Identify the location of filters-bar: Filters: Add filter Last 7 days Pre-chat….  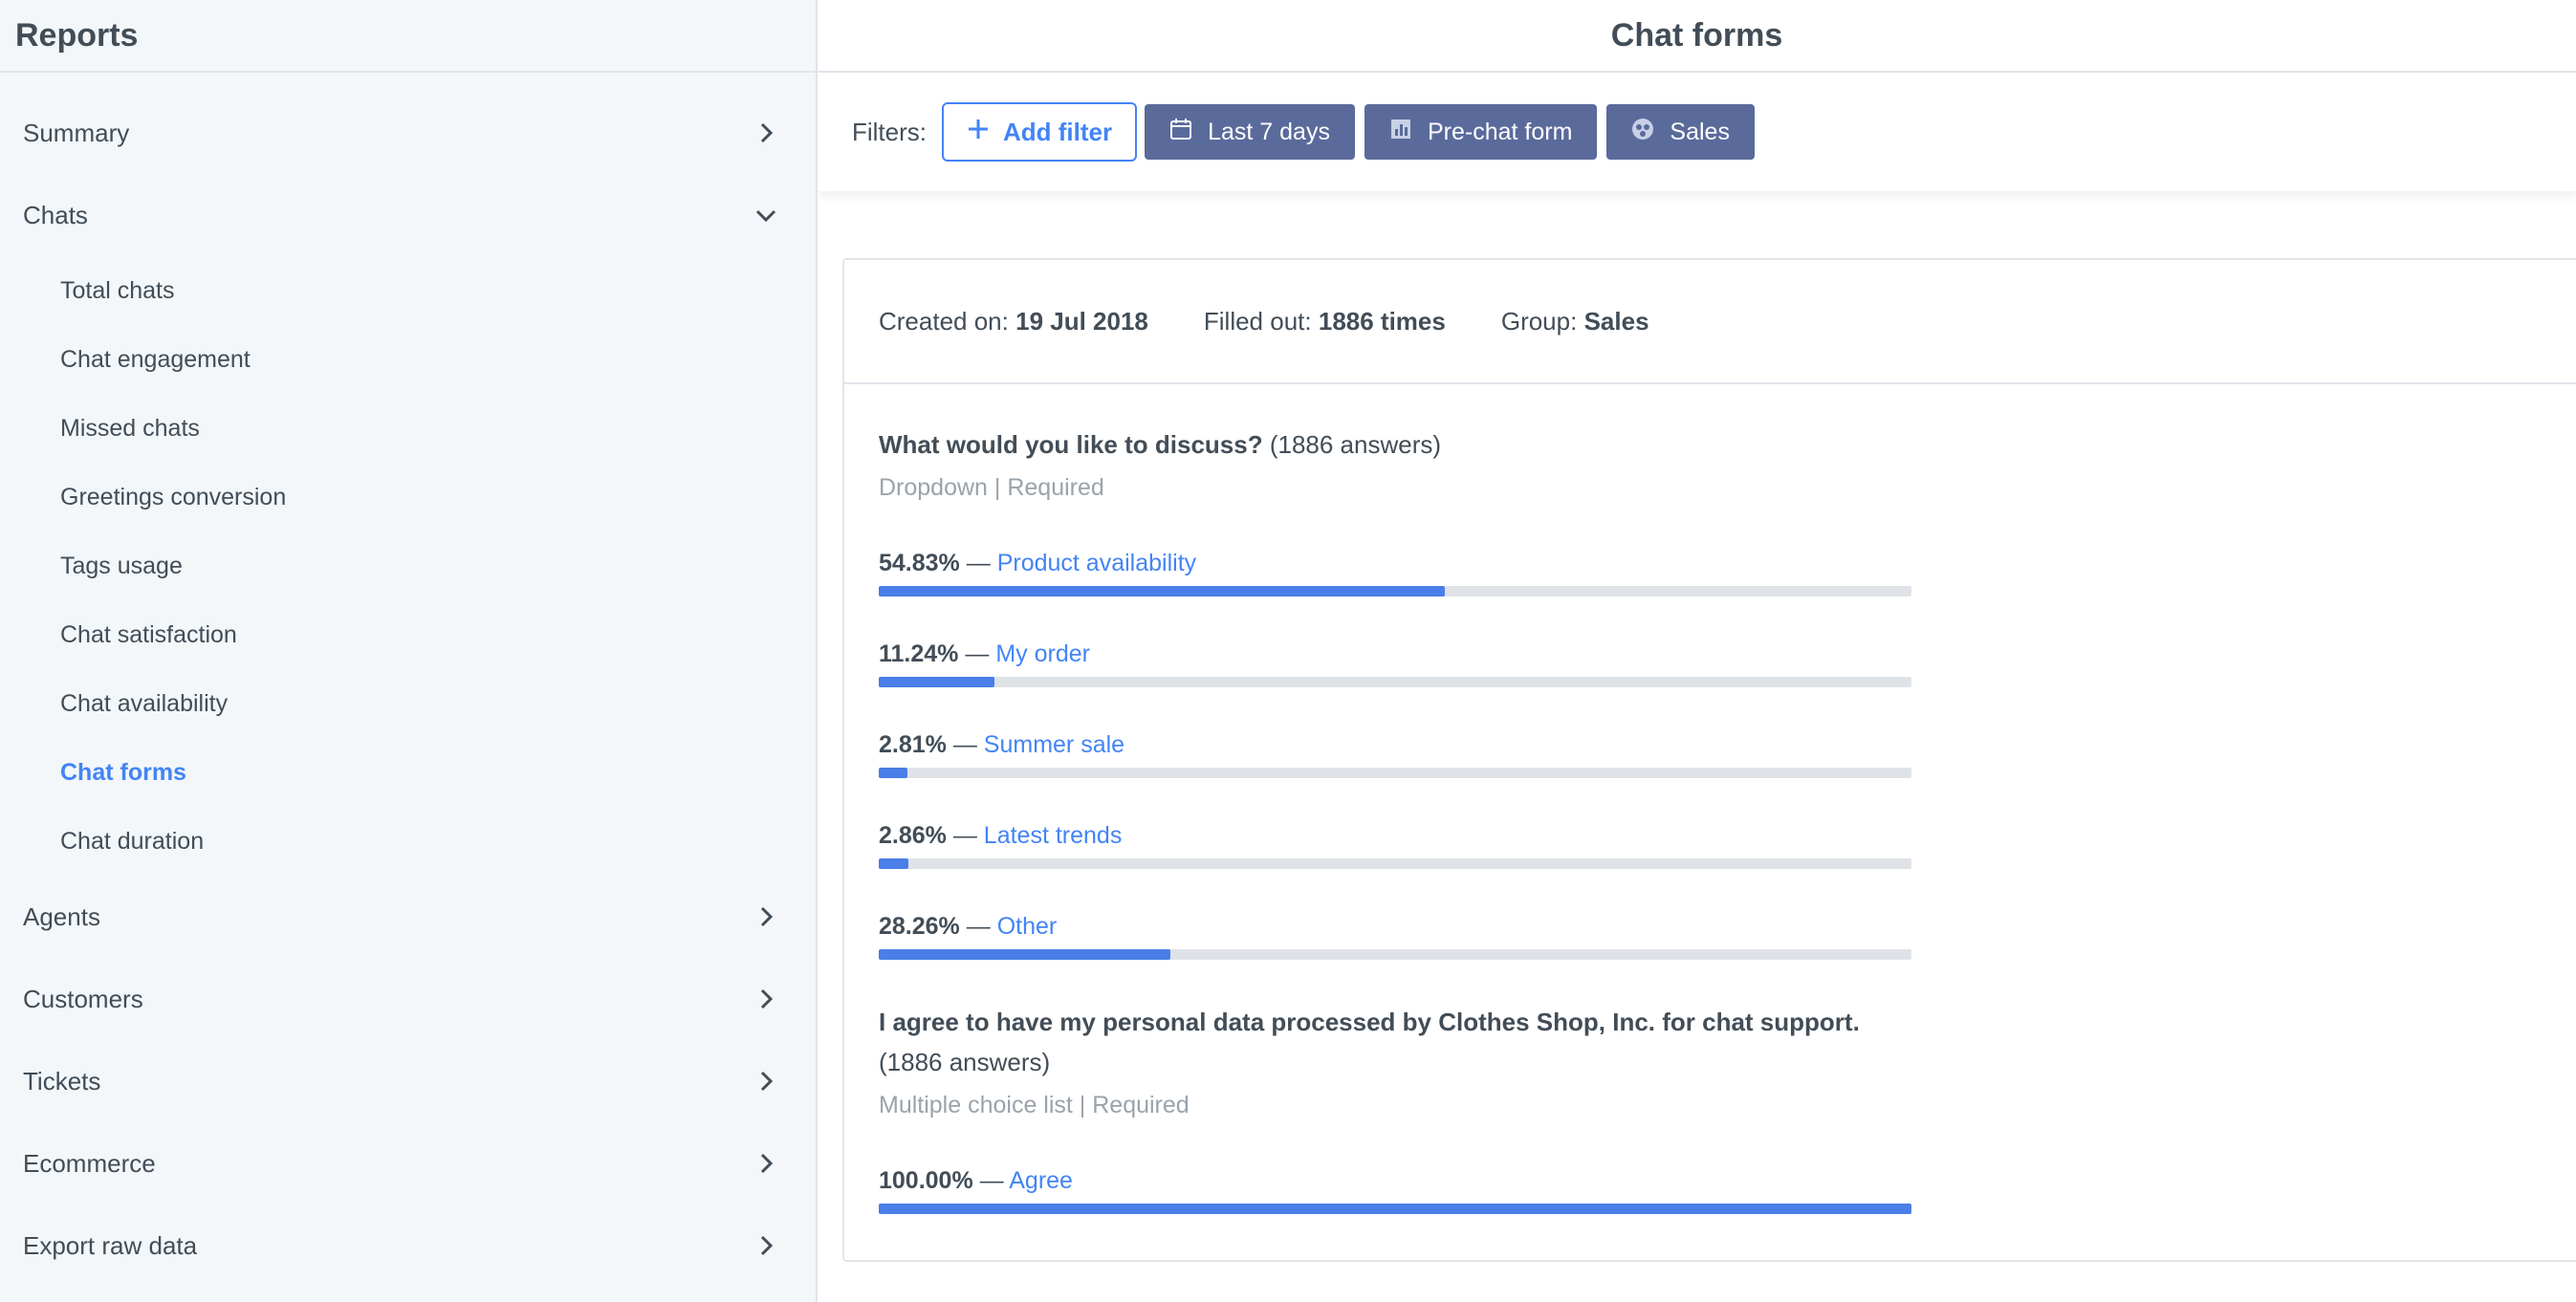
(1697, 132).